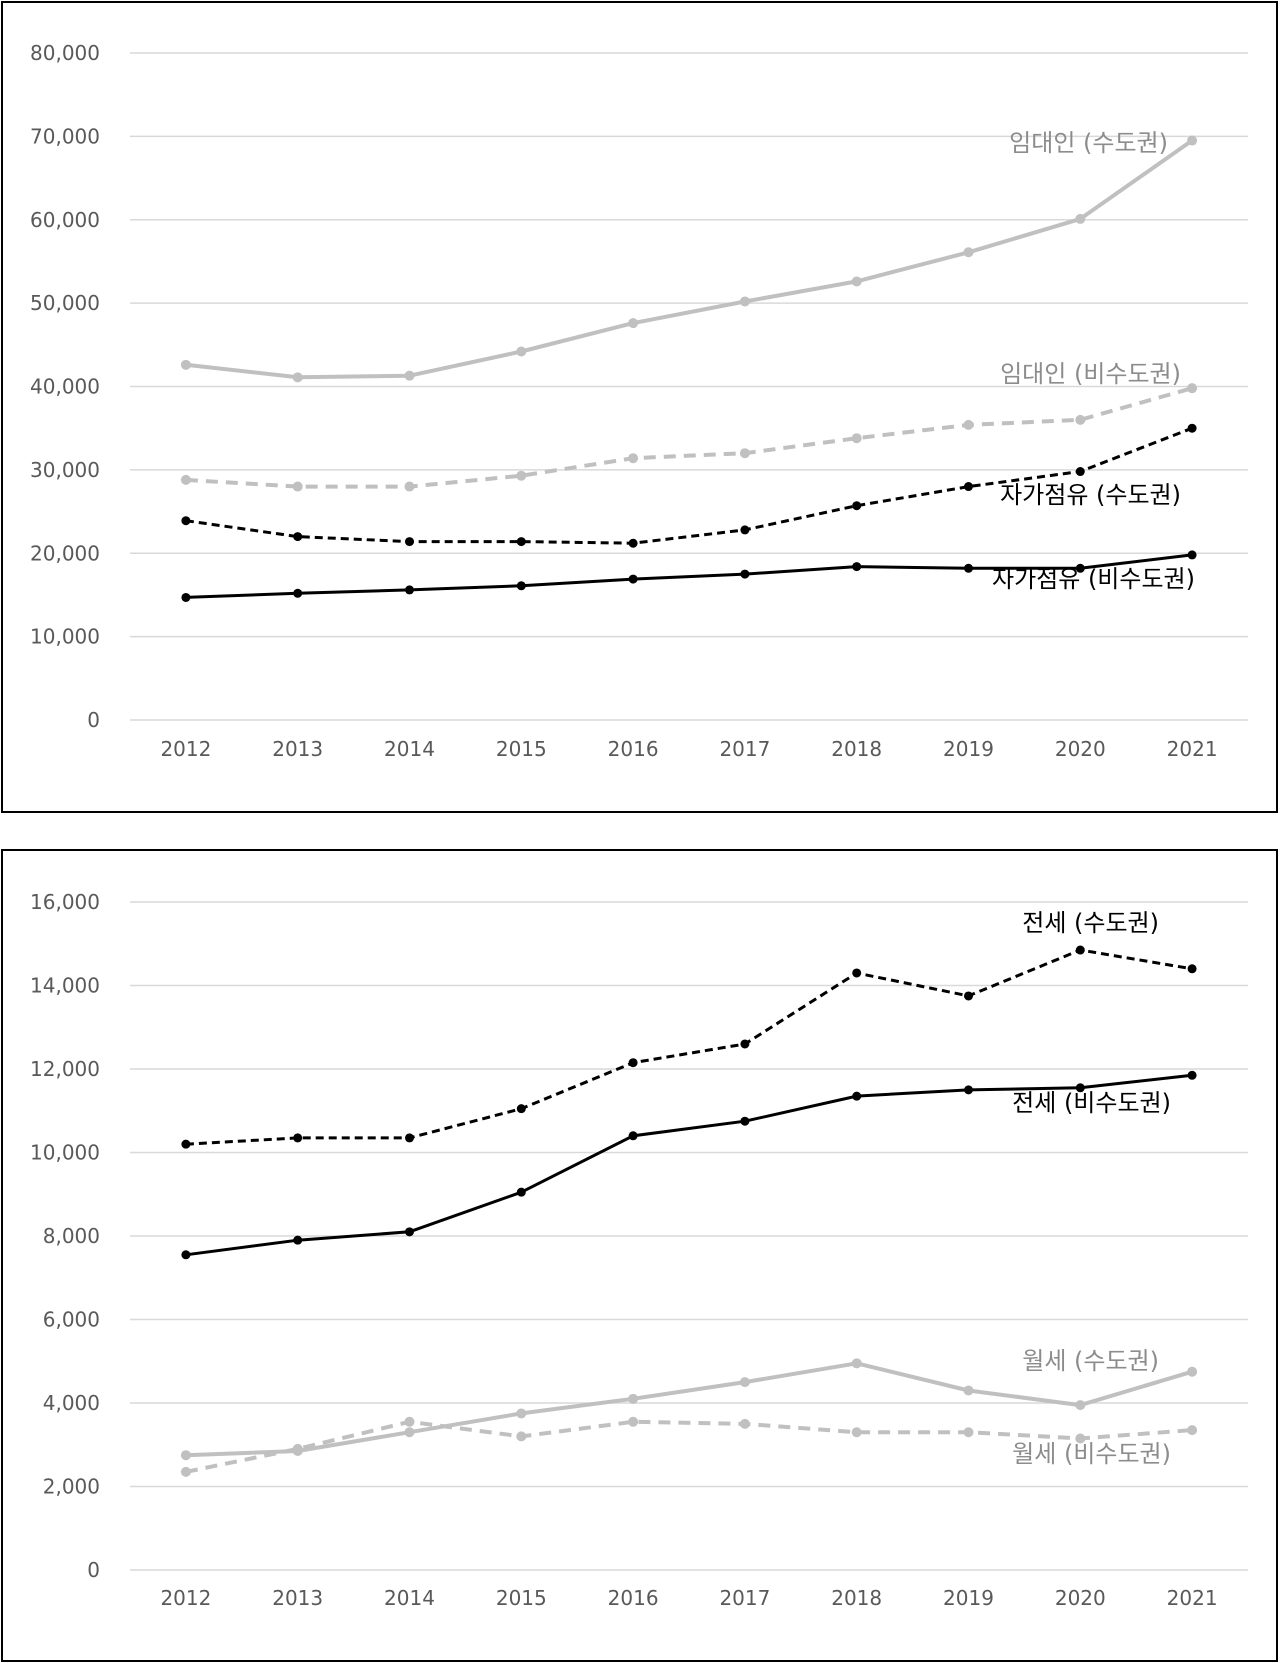 The width and height of the screenshot is (1280, 1663). What do you see at coordinates (1090, 923) in the screenshot?
I see `series-label-bottom-0: 전세 (수도권)` at bounding box center [1090, 923].